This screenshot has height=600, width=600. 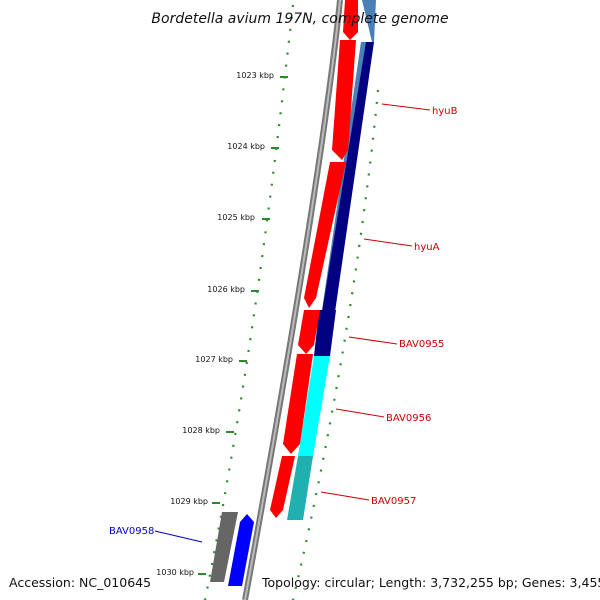 I want to click on scale-label: 1028 kbp, so click(x=201, y=430).